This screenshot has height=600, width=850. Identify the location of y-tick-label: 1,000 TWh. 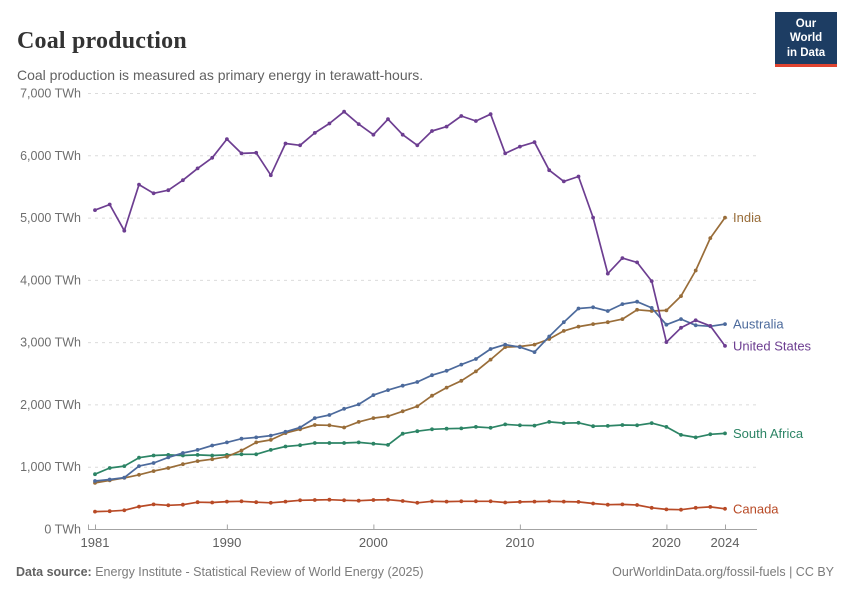
(50, 467).